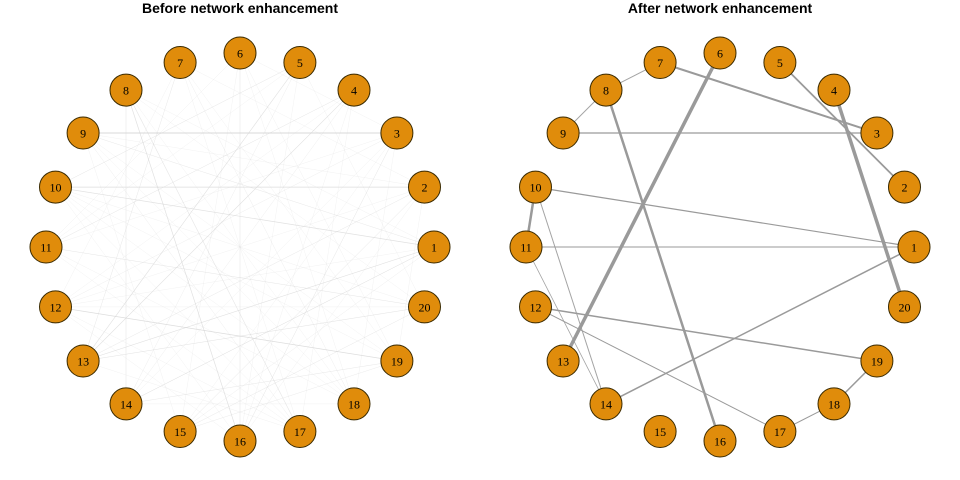 This screenshot has height=480, width=960. I want to click on node-3: 3, so click(877, 133).